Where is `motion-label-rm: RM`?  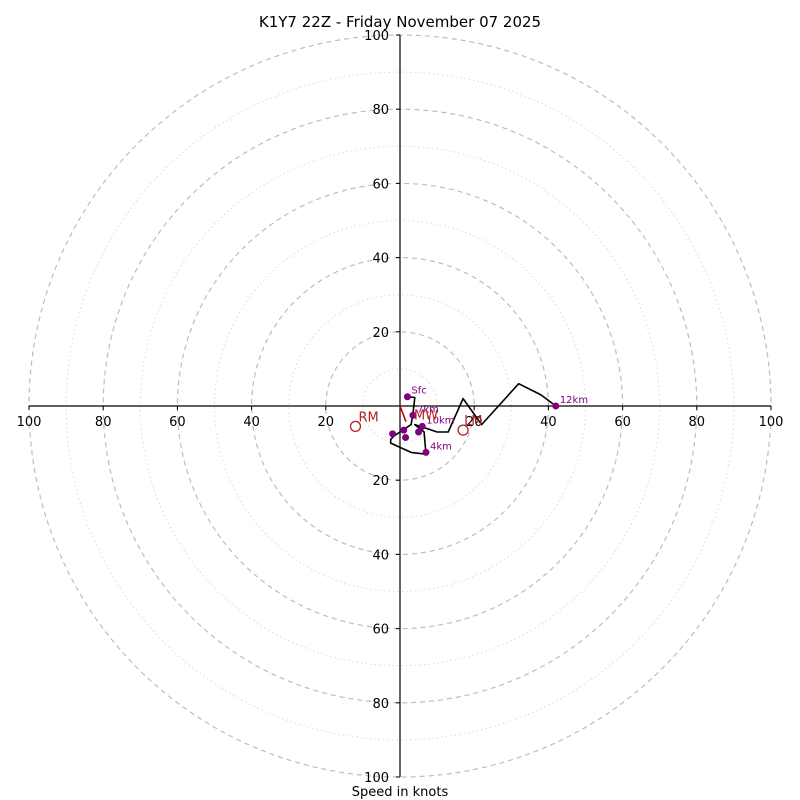 motion-label-rm: RM is located at coordinates (368, 417).